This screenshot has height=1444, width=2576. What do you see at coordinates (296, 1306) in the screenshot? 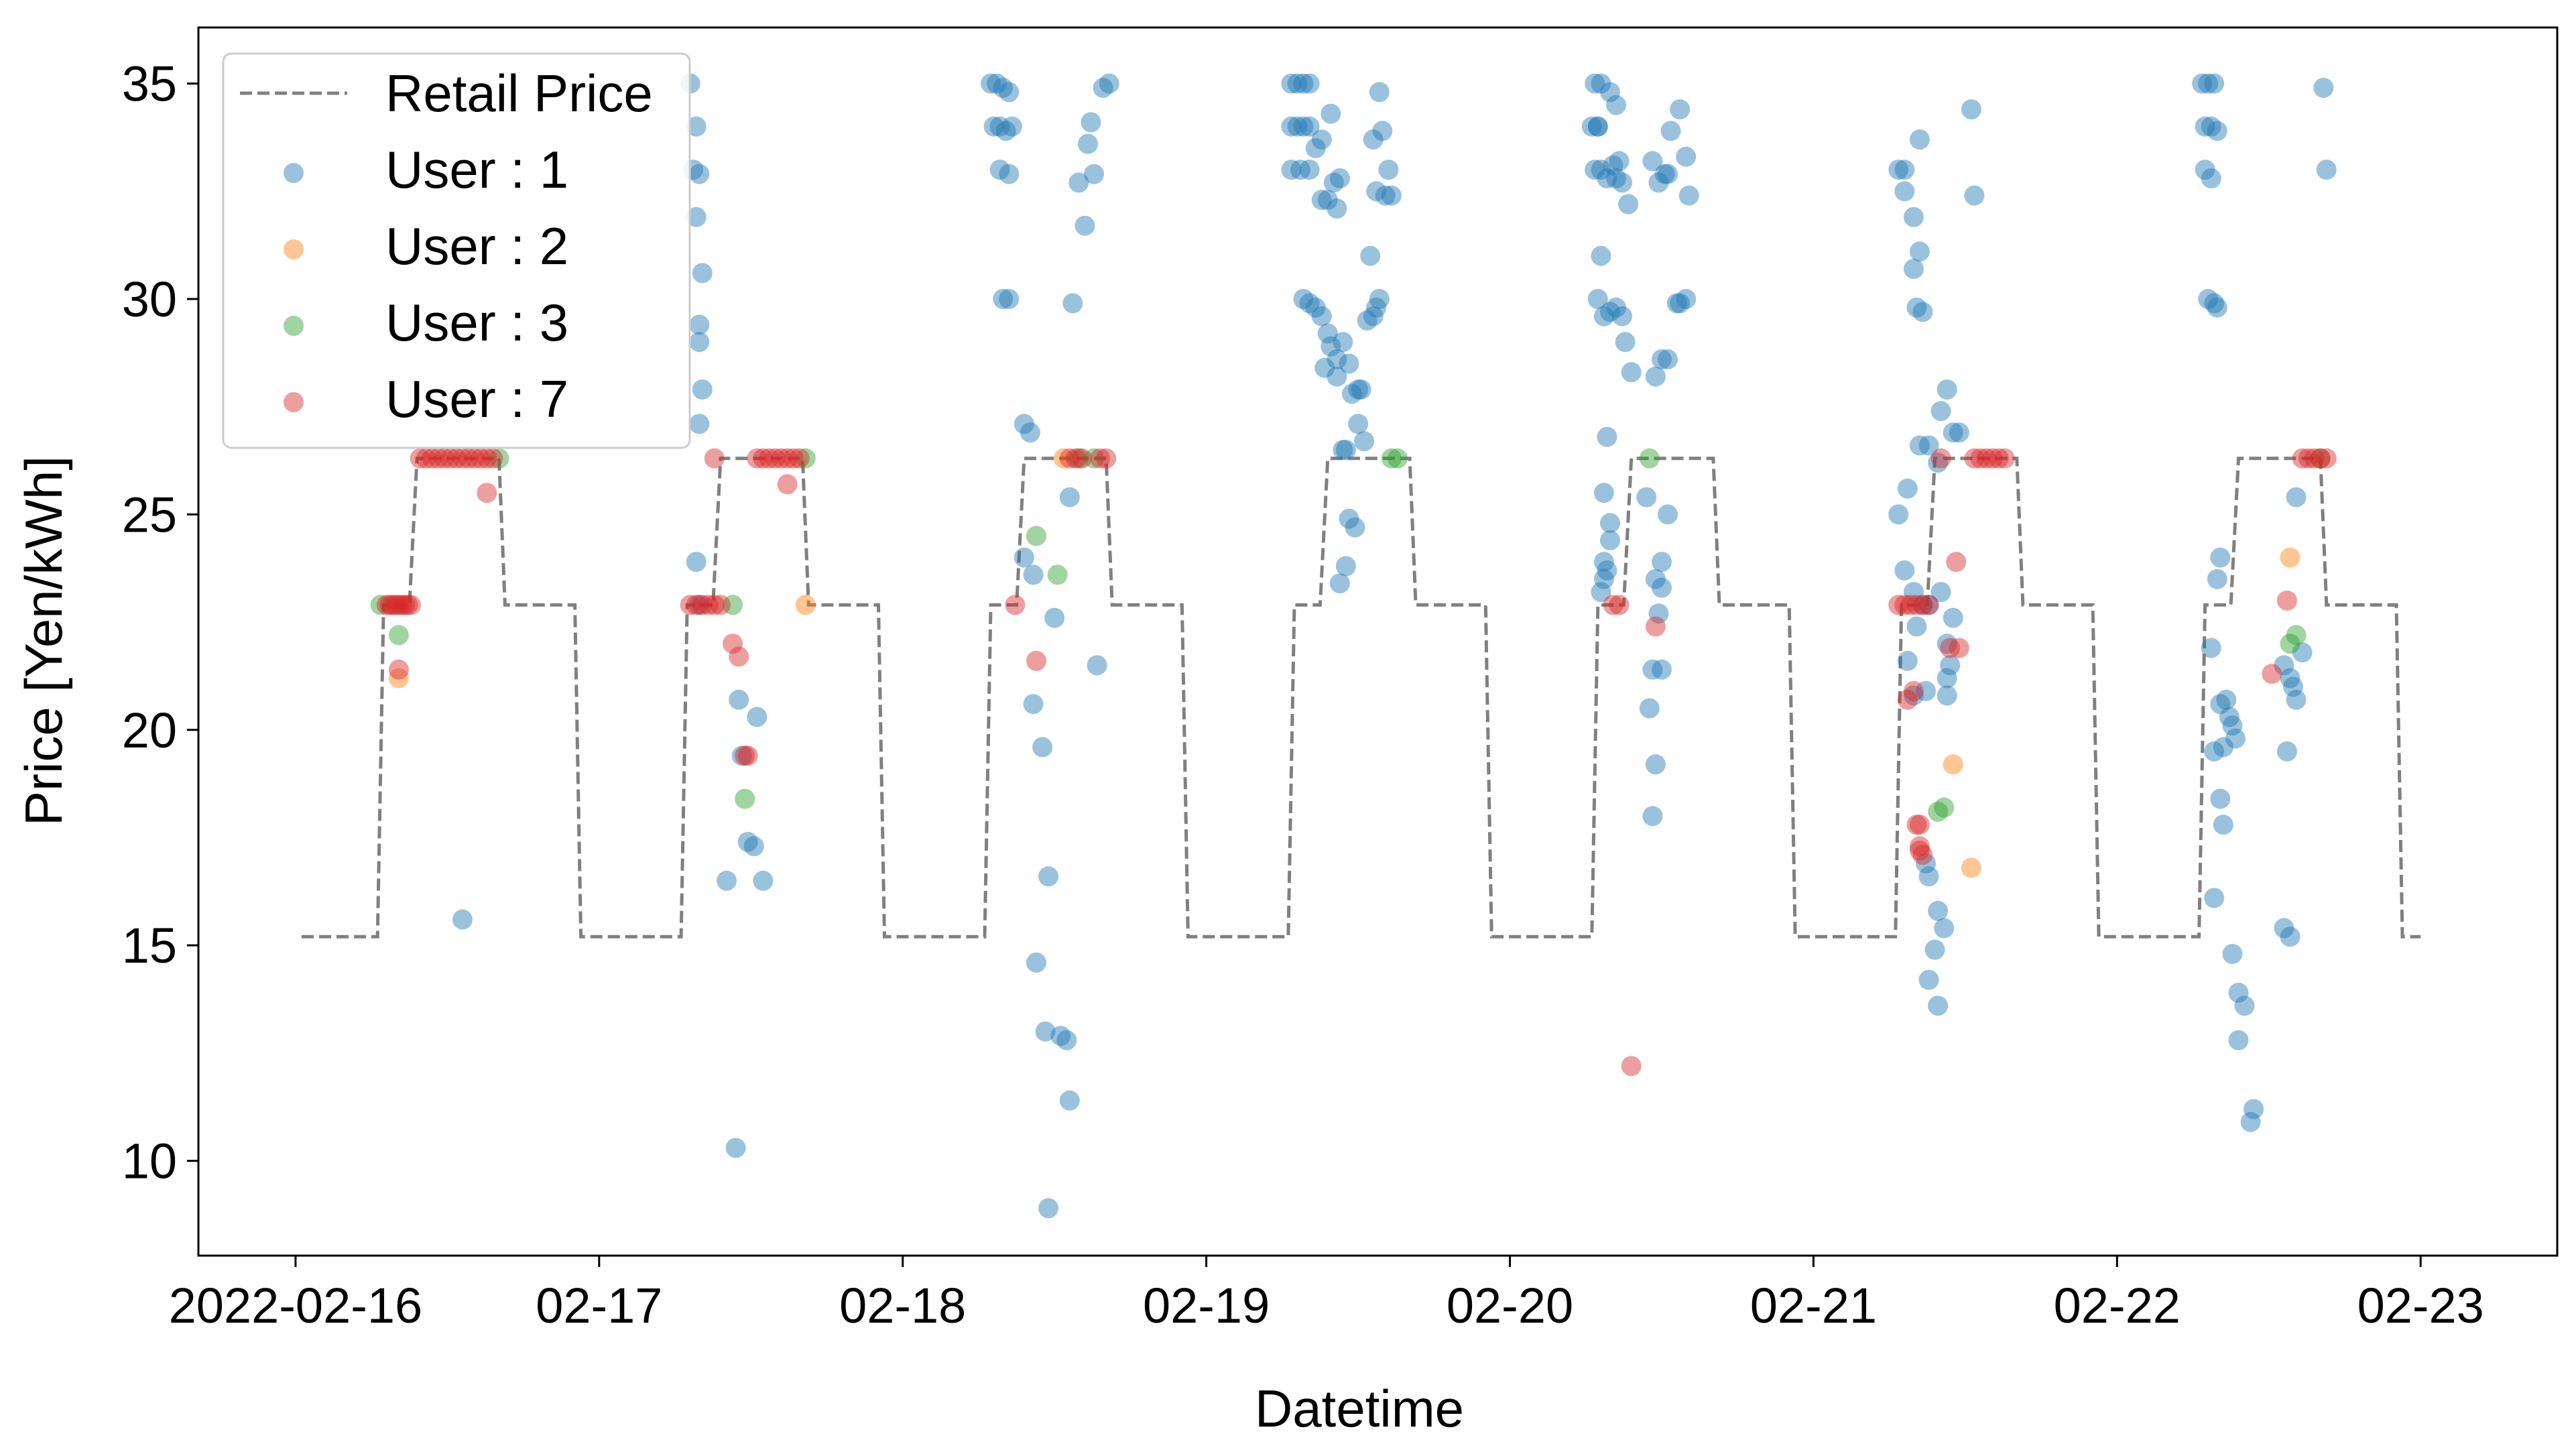
I see `x-tick-label: 2022-02-16` at bounding box center [296, 1306].